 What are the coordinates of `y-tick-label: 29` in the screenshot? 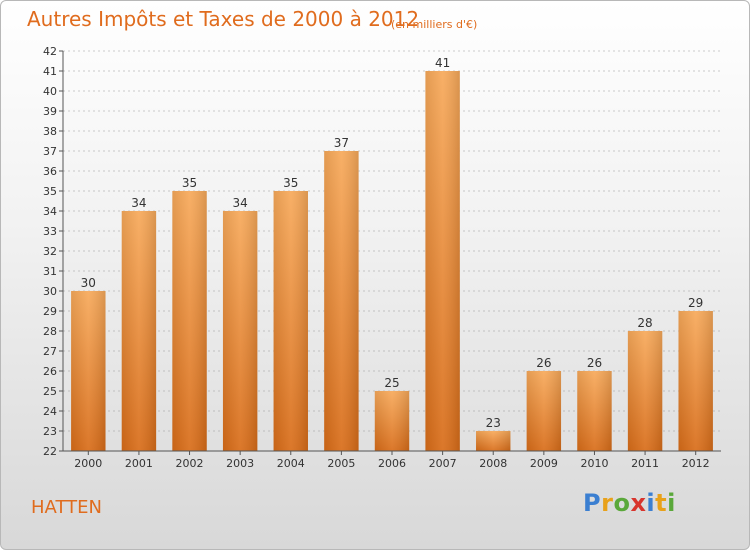 It's located at (50, 311).